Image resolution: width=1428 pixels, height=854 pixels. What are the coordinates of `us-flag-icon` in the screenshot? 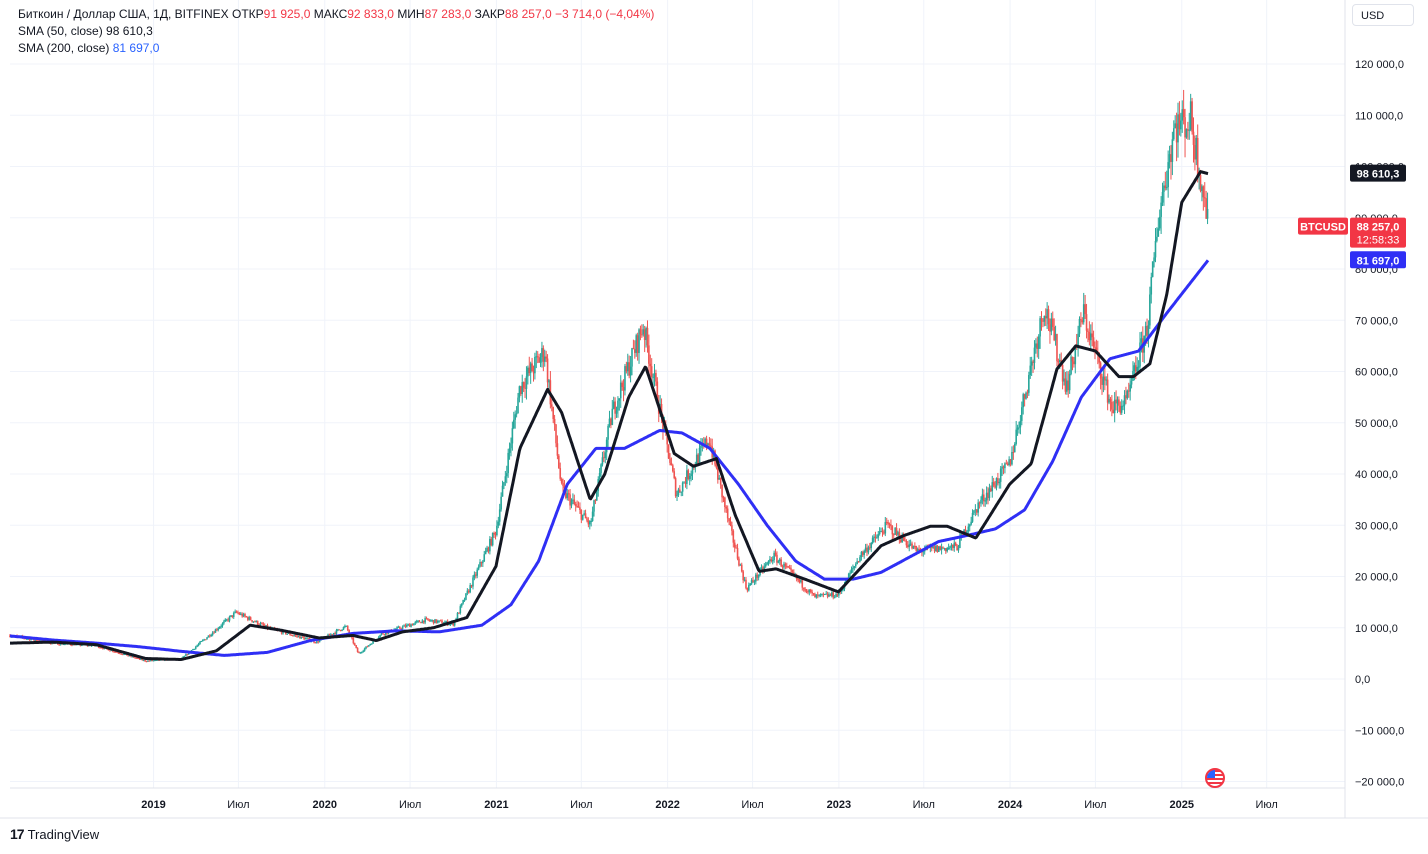 It's located at (1215, 778).